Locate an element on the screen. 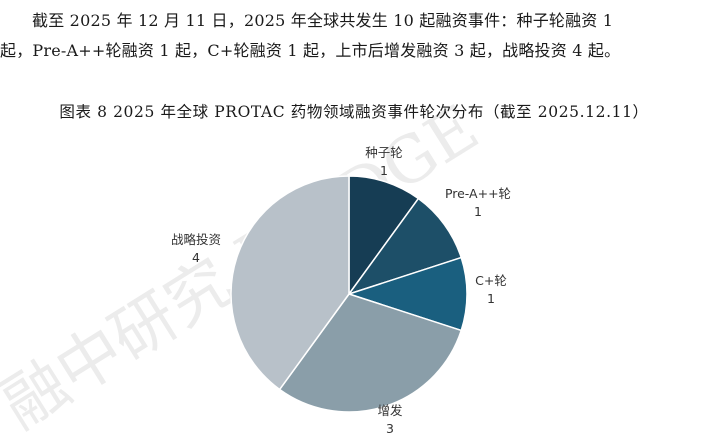 This screenshot has height=448, width=708. slice-value-0: 1 is located at coordinates (384, 170).